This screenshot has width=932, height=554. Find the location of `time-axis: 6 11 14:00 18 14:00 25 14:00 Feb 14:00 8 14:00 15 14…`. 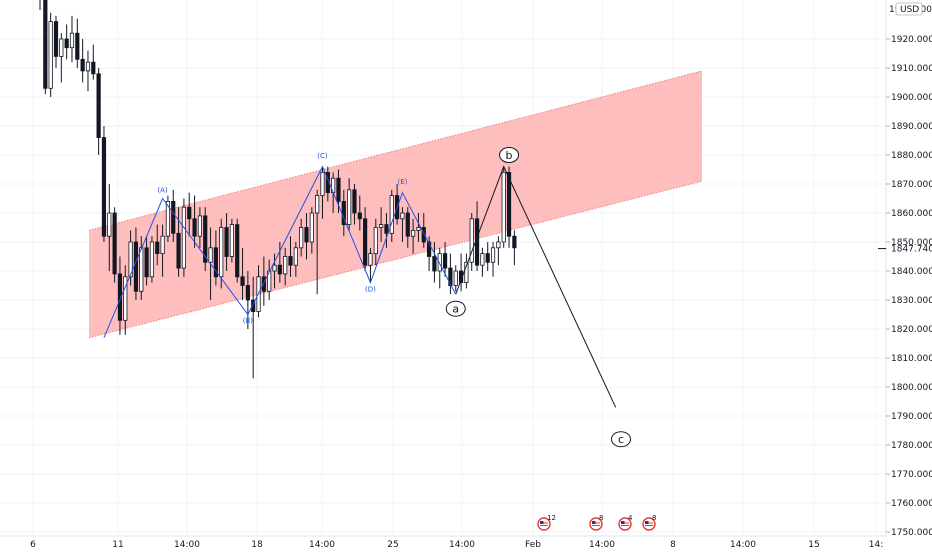

time-axis: 6 11 14:00 18 14:00 25 14:00 Feb 14:00 8 14:00 15 14… is located at coordinates (456, 545).